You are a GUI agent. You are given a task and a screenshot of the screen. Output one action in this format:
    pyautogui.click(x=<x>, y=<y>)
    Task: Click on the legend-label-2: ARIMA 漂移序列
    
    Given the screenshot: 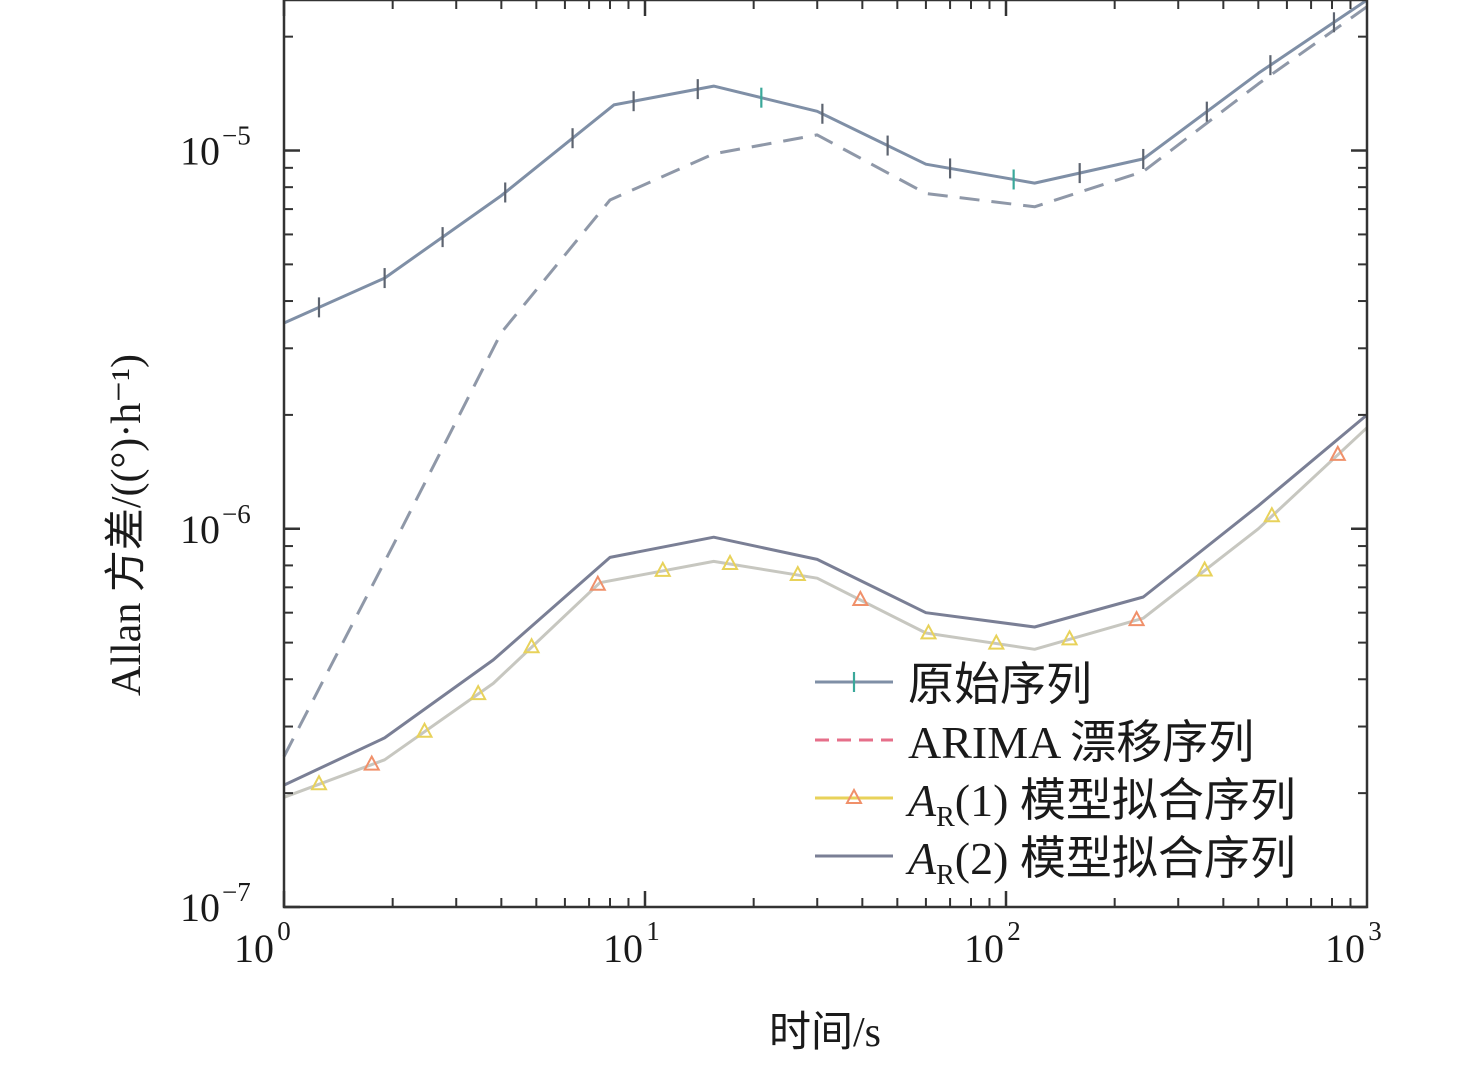 What is the action you would take?
    pyautogui.click(x=1081, y=742)
    